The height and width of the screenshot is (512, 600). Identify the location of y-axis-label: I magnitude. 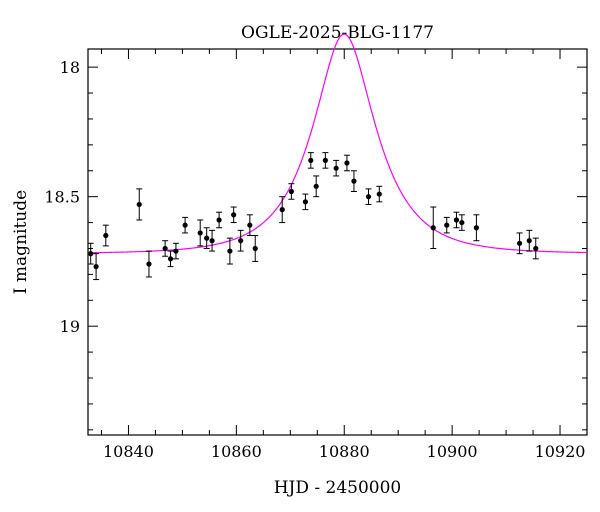
(21, 242).